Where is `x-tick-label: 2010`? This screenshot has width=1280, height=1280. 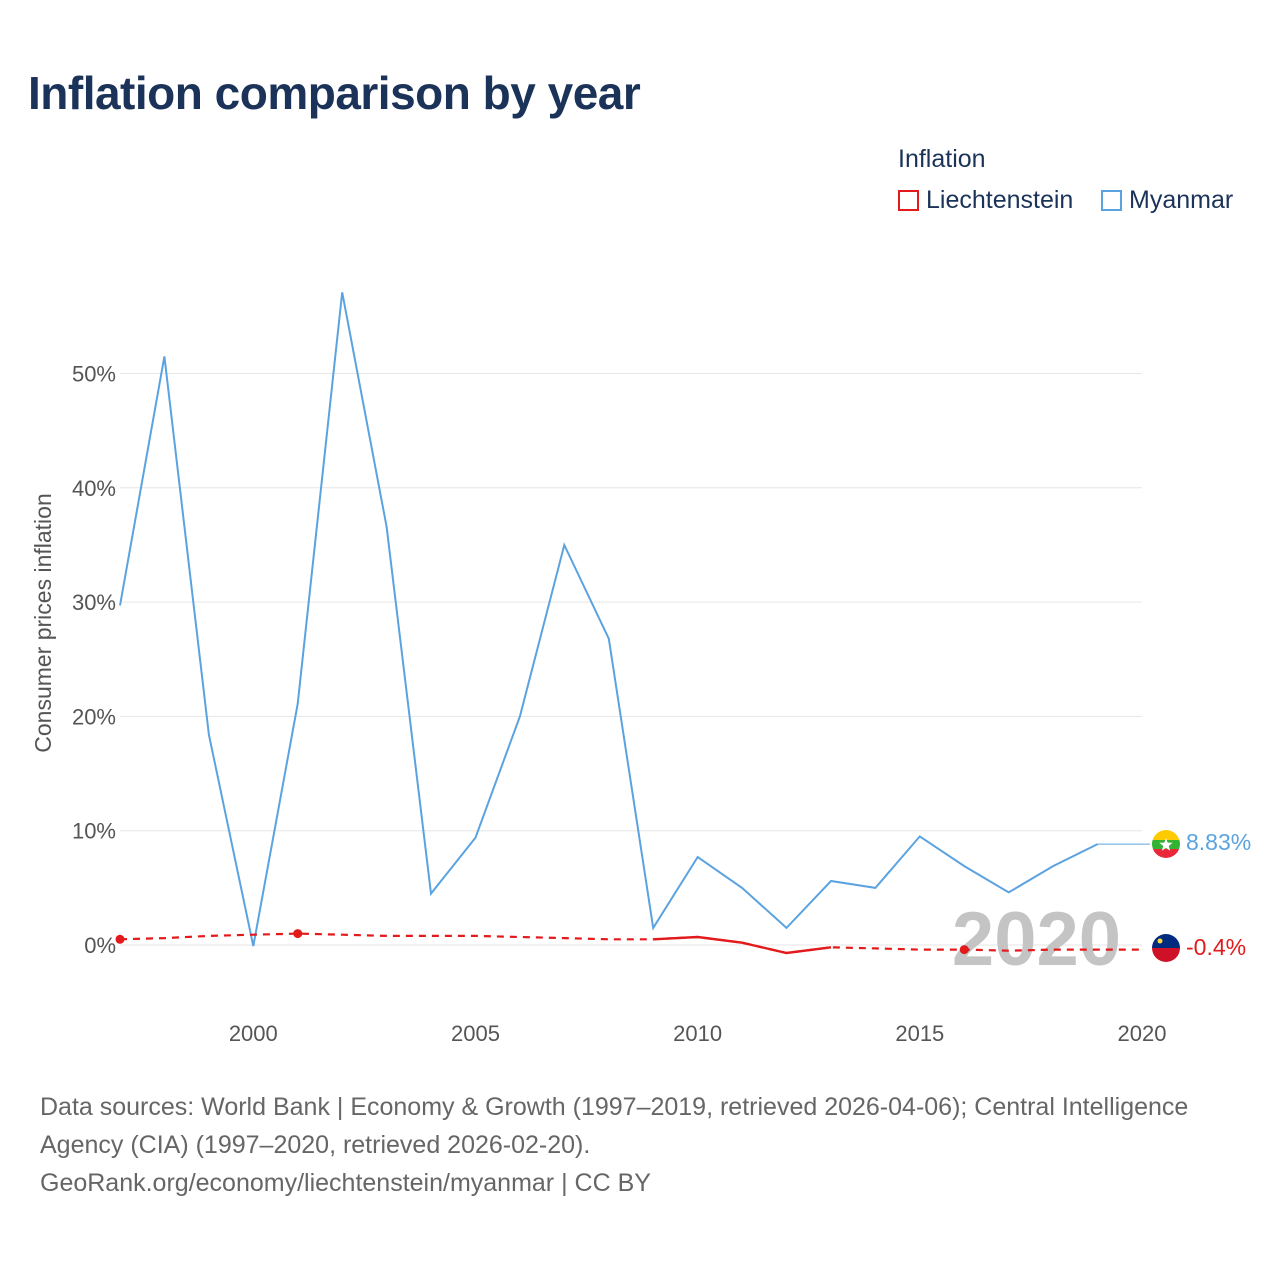 x-tick-label: 2010 is located at coordinates (697, 1033).